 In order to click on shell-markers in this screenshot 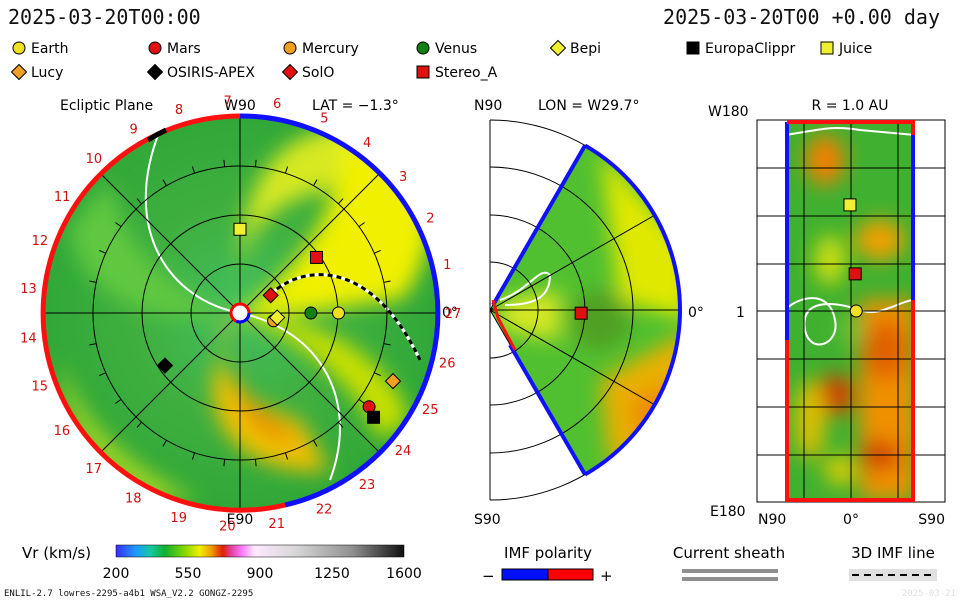, I will do `click(853, 258)`.